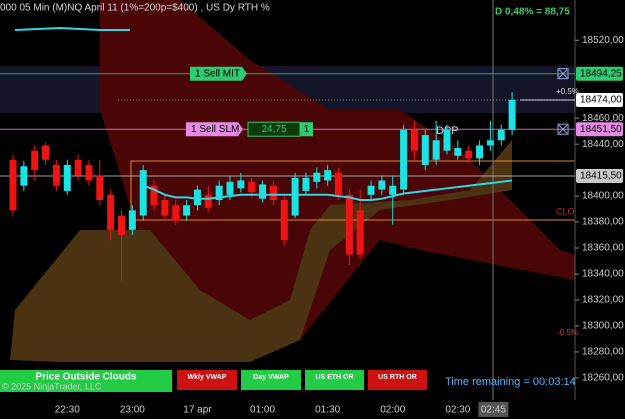  I want to click on x-tick-label: 17 apr, so click(197, 410).